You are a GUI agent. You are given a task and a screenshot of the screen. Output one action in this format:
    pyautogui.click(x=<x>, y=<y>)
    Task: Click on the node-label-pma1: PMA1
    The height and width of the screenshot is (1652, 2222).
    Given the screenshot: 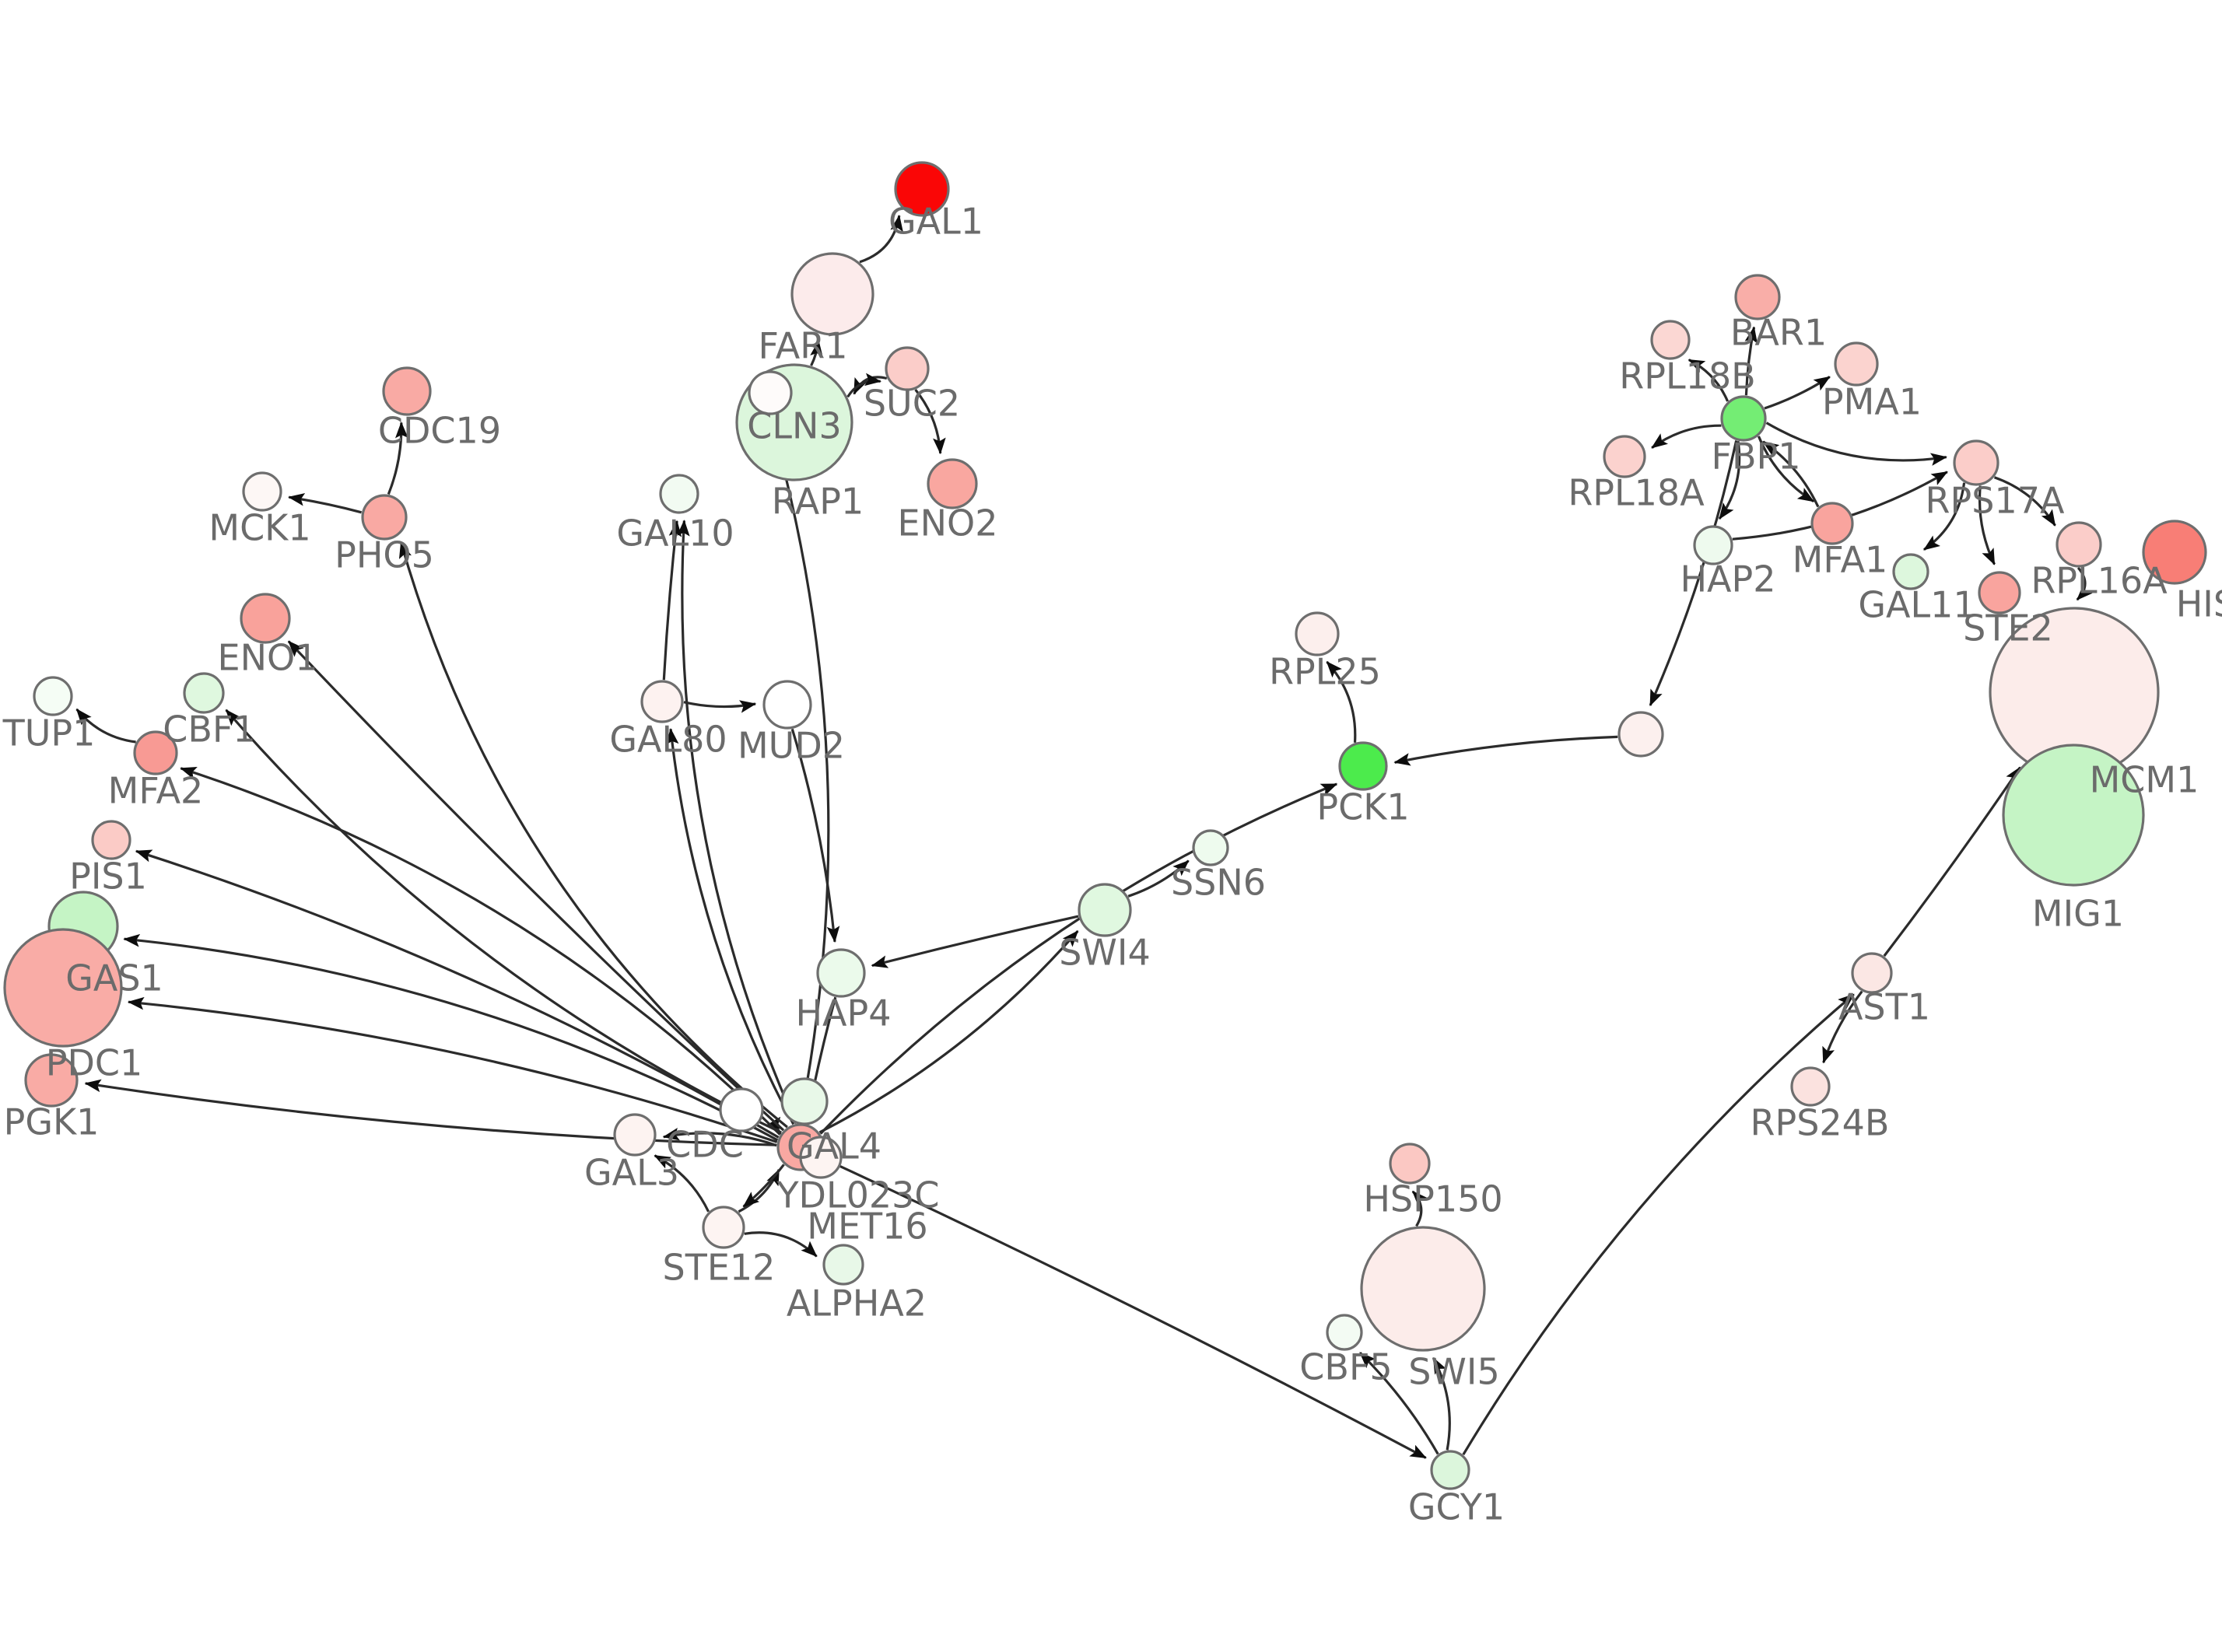 What is the action you would take?
    pyautogui.click(x=1872, y=402)
    